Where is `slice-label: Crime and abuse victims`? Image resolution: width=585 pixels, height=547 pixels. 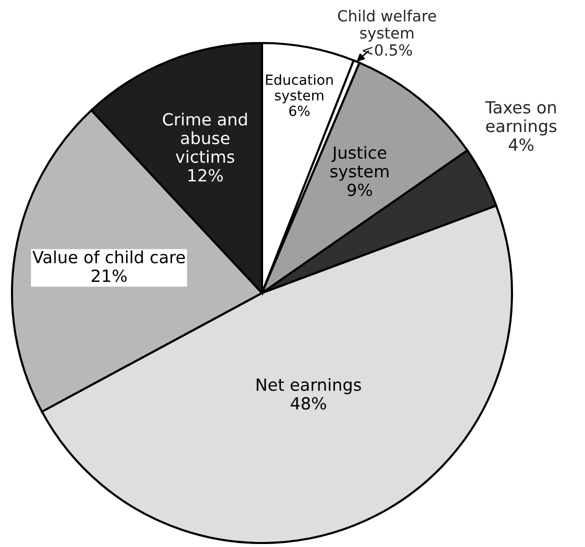
slice-label: Crime and abuse victims is located at coordinates (204, 137).